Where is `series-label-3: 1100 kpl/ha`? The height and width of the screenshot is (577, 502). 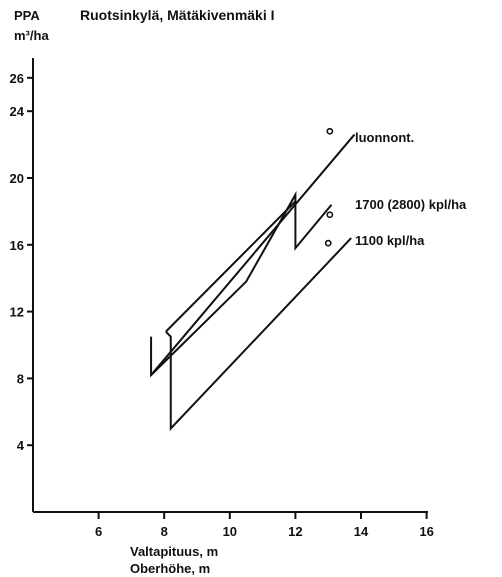 series-label-3: 1100 kpl/ha is located at coordinates (390, 240).